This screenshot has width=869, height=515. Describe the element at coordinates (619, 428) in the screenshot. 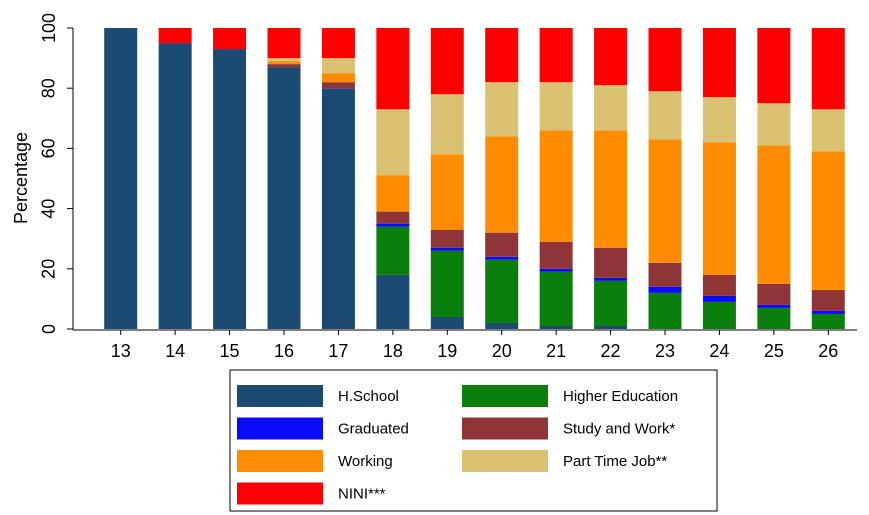

I see `legend-label: Study and Work*` at that location.